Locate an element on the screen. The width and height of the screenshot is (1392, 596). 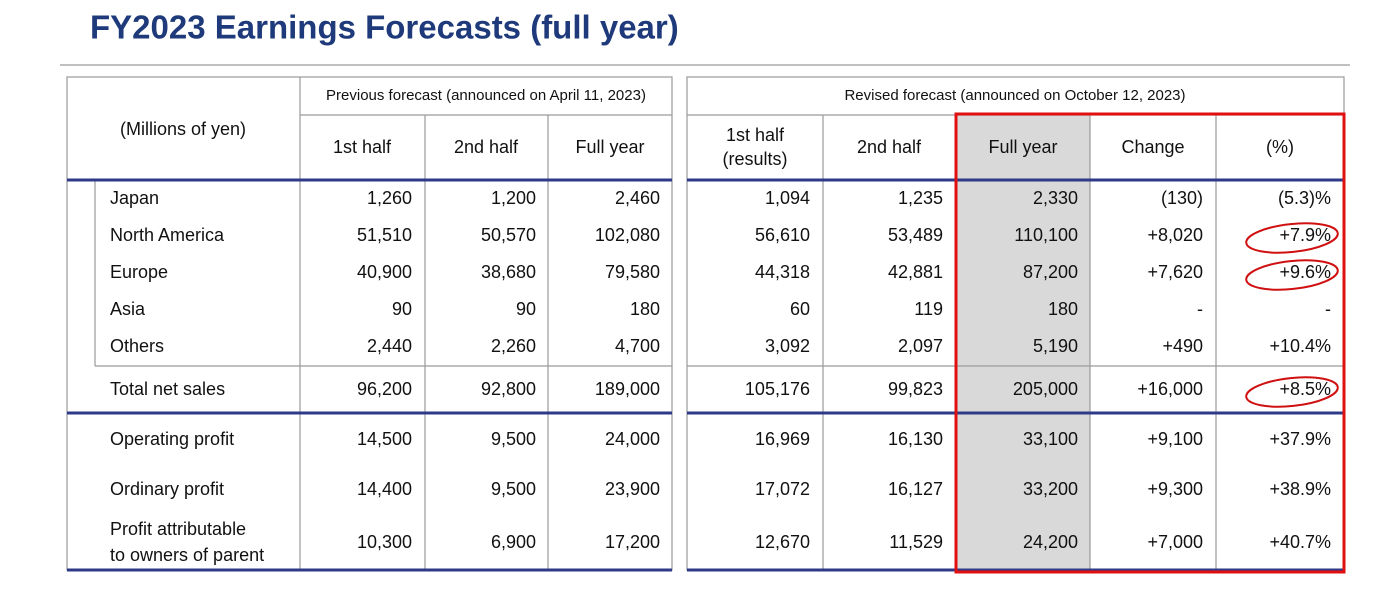
cell: 1,200 is located at coordinates (513, 198).